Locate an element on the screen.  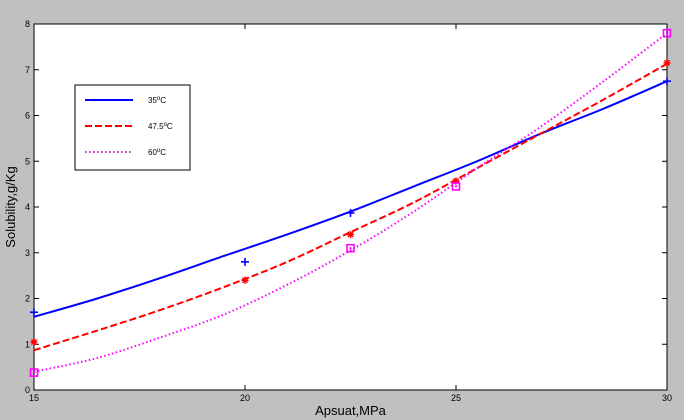
legend-label-0: 35oC is located at coordinates (157, 100).